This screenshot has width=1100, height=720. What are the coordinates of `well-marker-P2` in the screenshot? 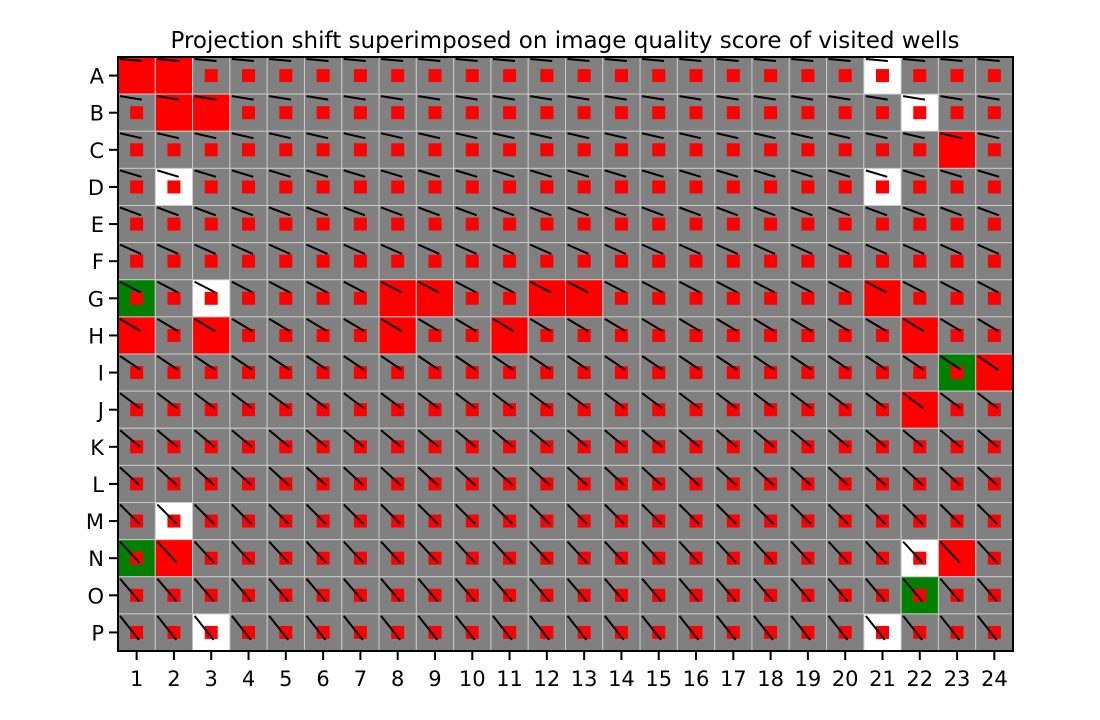 It's located at (174, 632).